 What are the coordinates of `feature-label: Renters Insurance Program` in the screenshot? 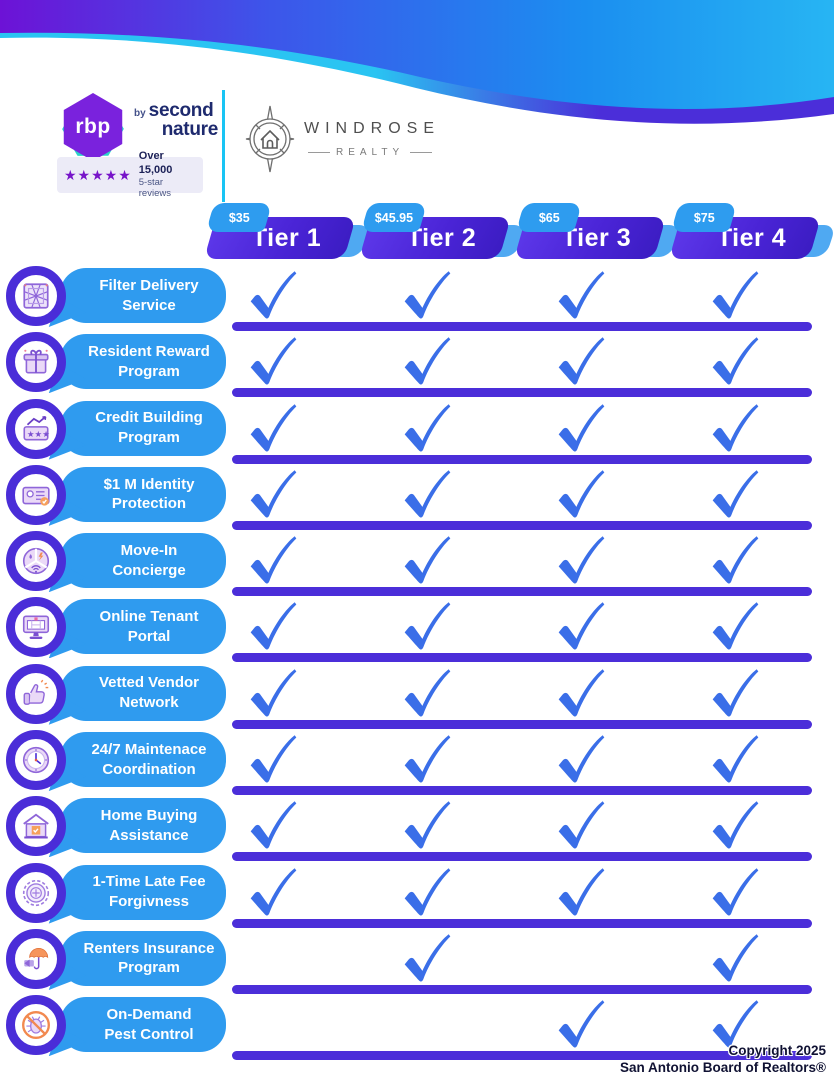 It's located at (143, 959).